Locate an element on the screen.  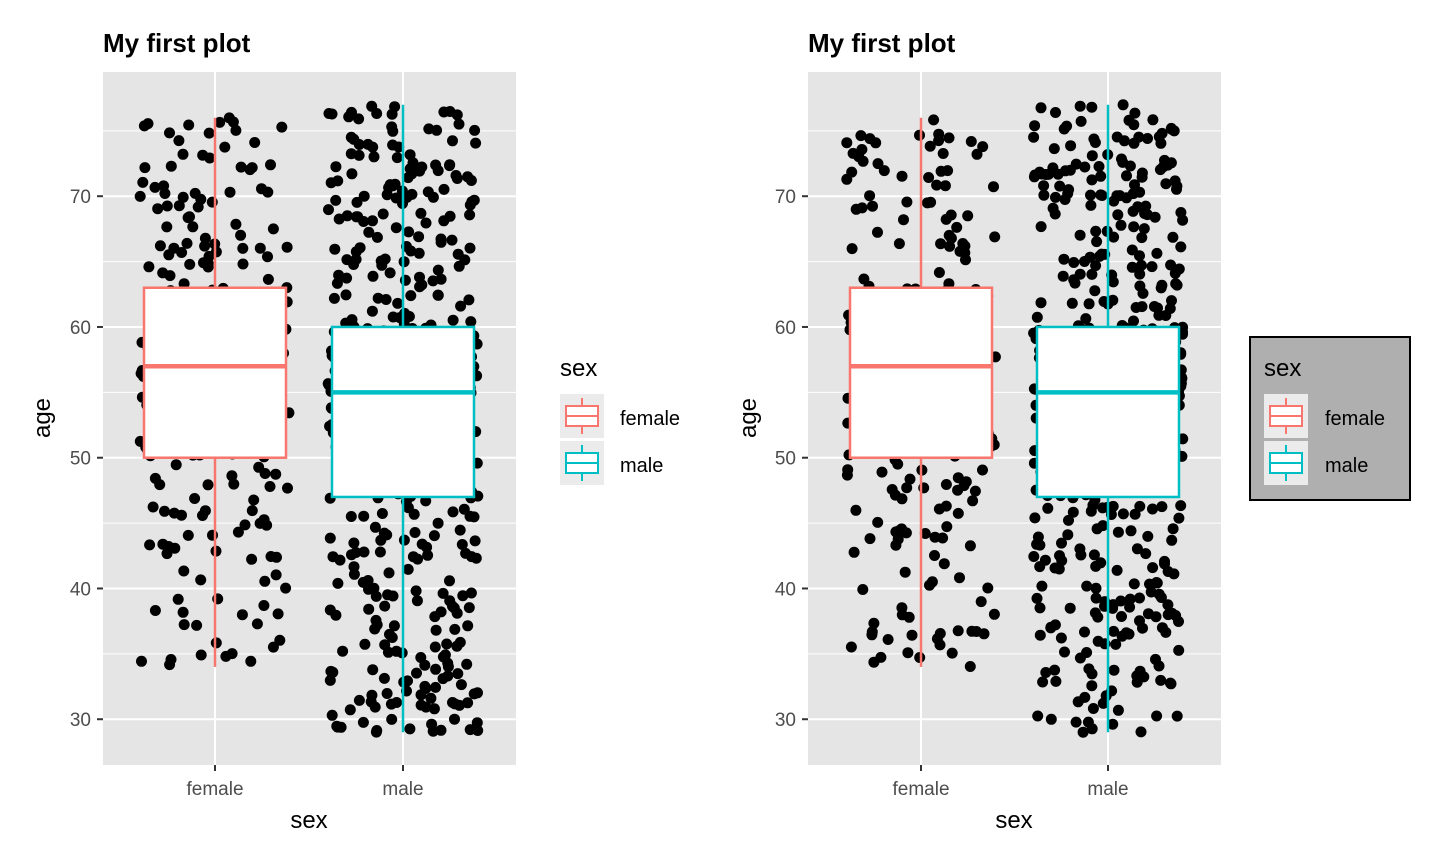
x-axis-label: sex is located at coordinates (308, 820).